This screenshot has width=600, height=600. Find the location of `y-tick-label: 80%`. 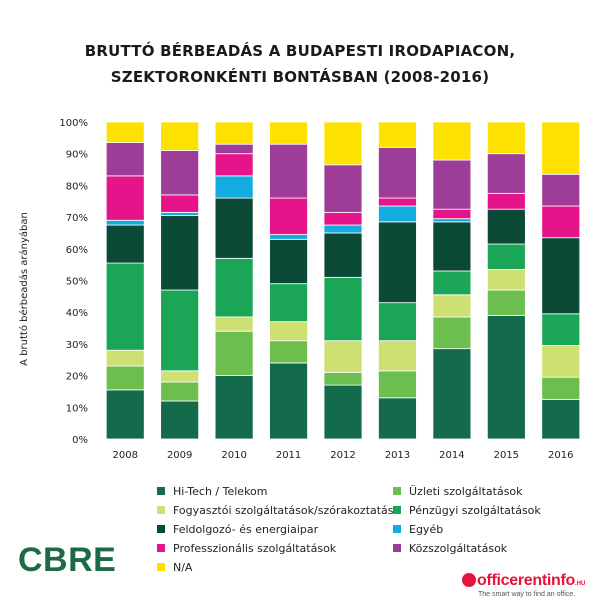

y-tick-label: 80% is located at coordinates (77, 186).